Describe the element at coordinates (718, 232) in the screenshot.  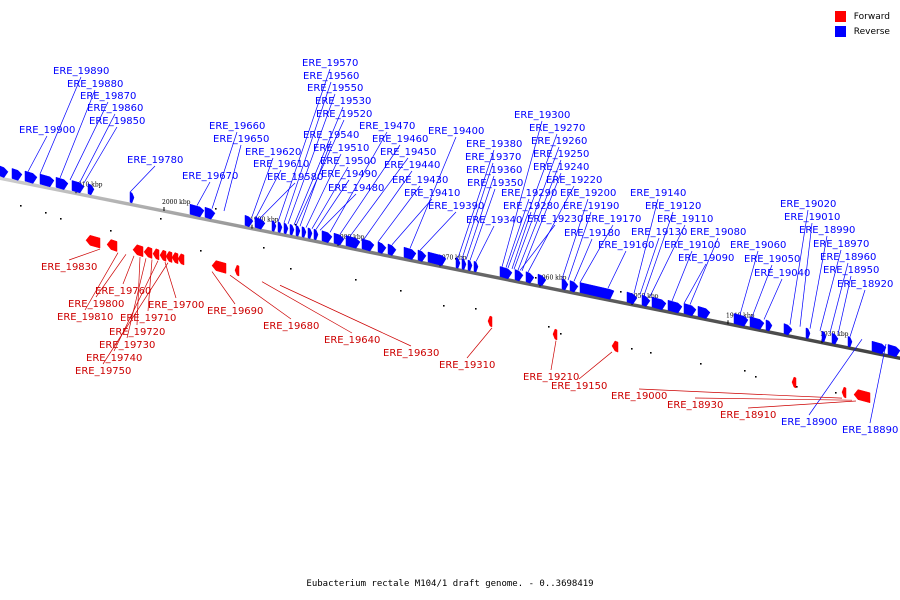
I see `reverse-gene-label: ERE_19080` at that location.